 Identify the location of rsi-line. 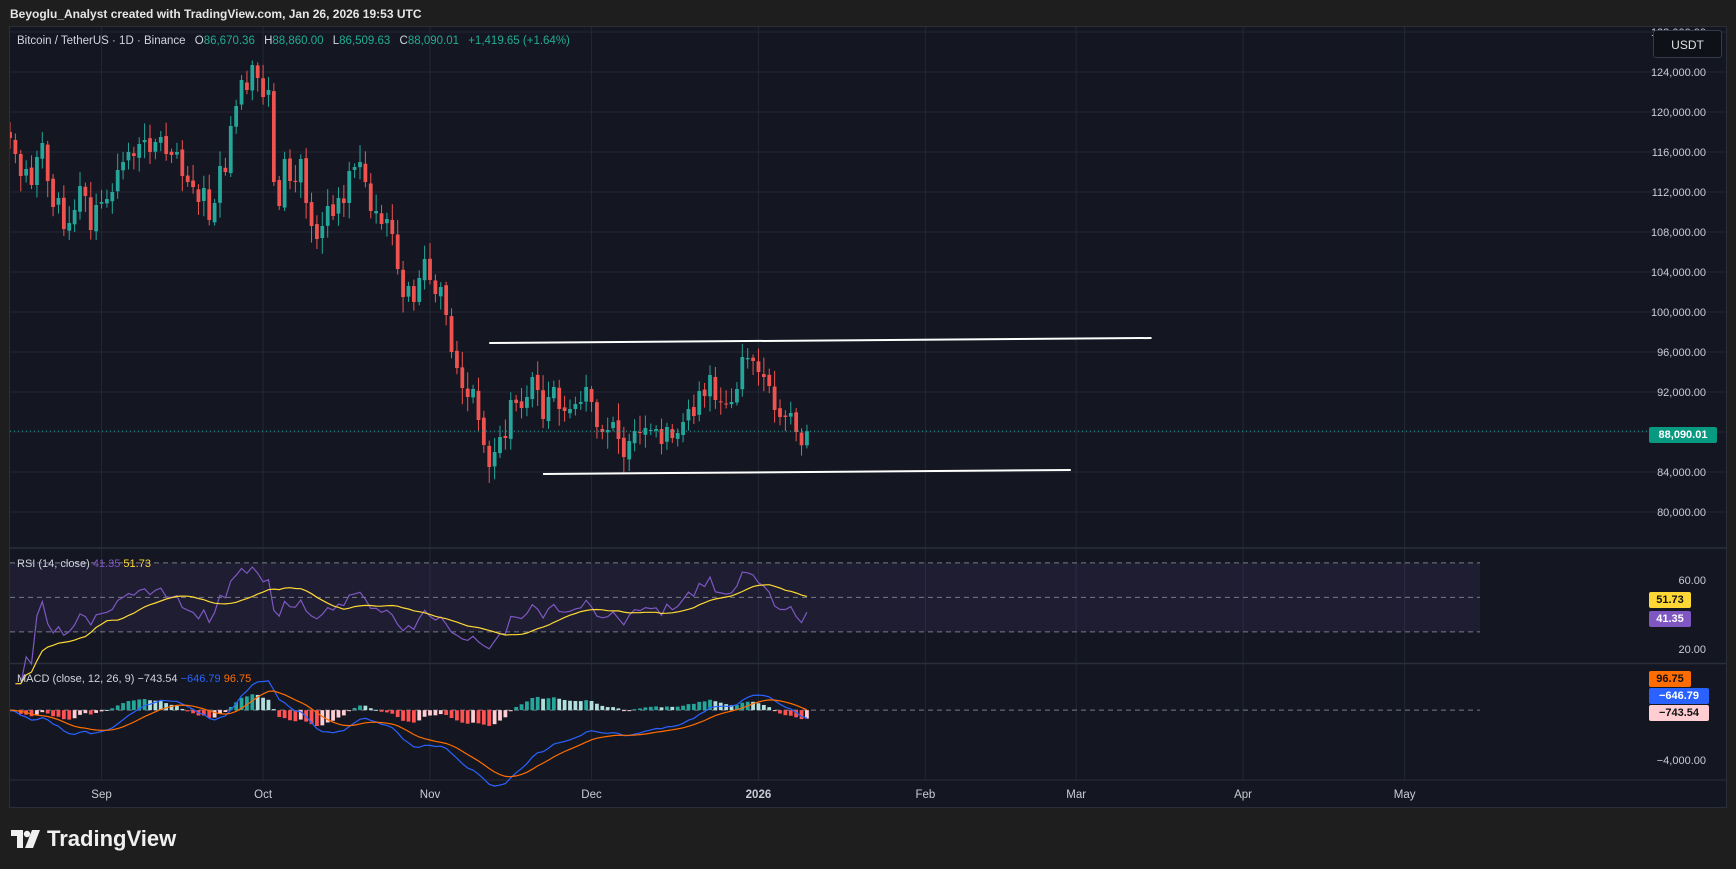
(411, 625).